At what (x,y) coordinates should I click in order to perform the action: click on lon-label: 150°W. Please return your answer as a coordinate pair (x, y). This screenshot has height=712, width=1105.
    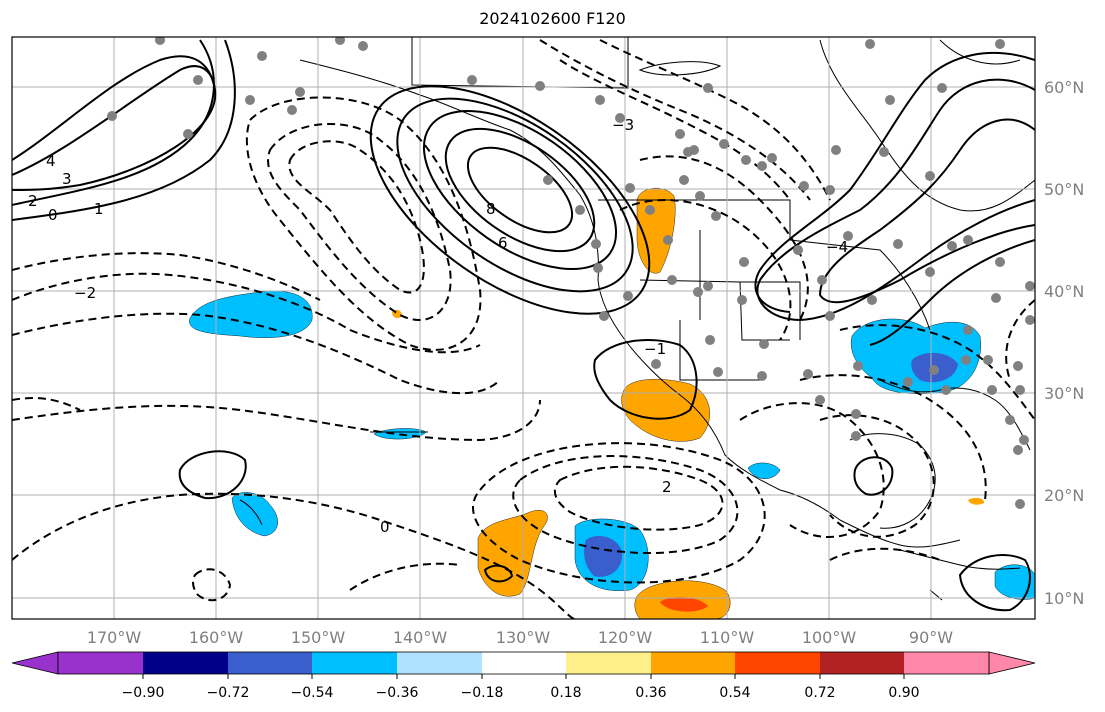
    Looking at the image, I should click on (318, 637).